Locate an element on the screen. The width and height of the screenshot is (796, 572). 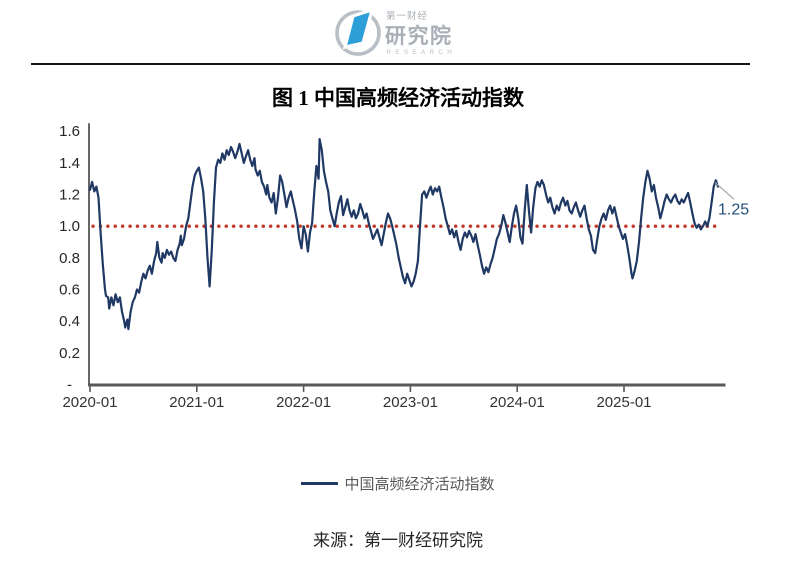
logo-mark-icon: 第一财经 研究院 RESEARCH is located at coordinates (396, 31).